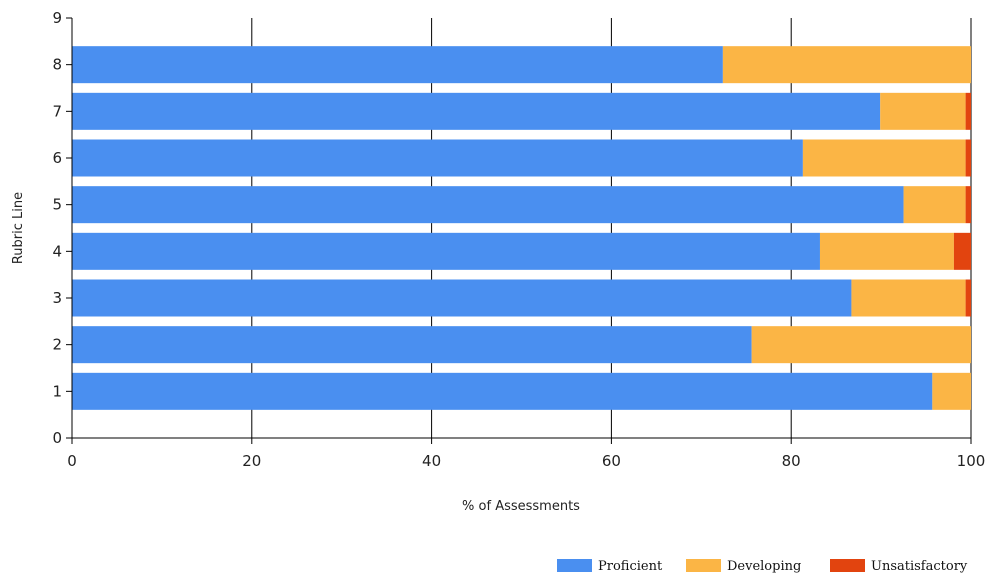 This screenshot has height=575, width=990. Describe the element at coordinates (57, 18) in the screenshot. I see `y-tick-label-9: 9` at that location.